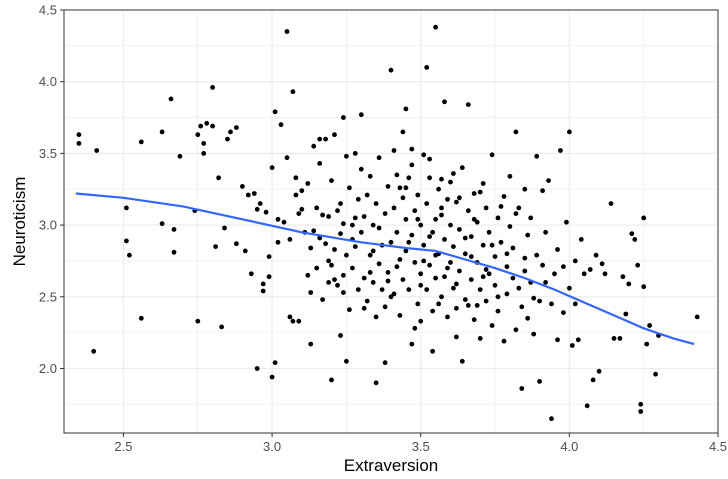  I want to click on x-tick-label: 4.5, so click(718, 446).